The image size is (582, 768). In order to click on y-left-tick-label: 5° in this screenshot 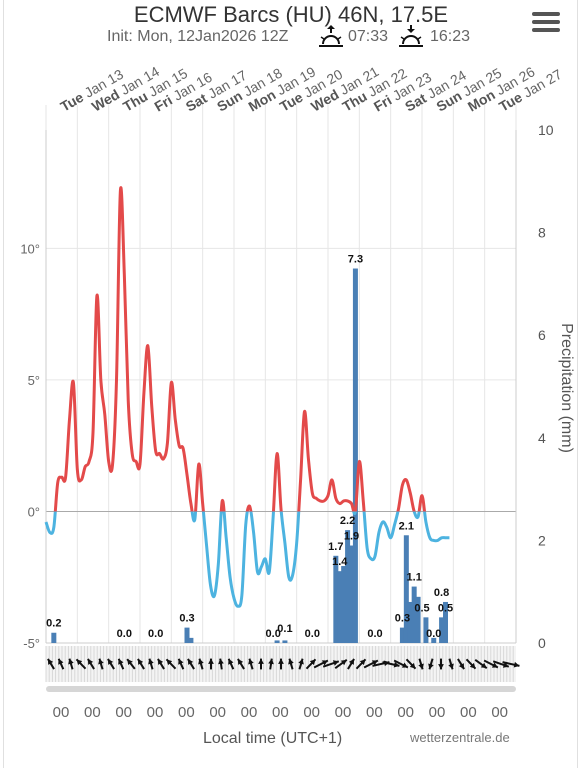, I will do `click(34, 380)`.